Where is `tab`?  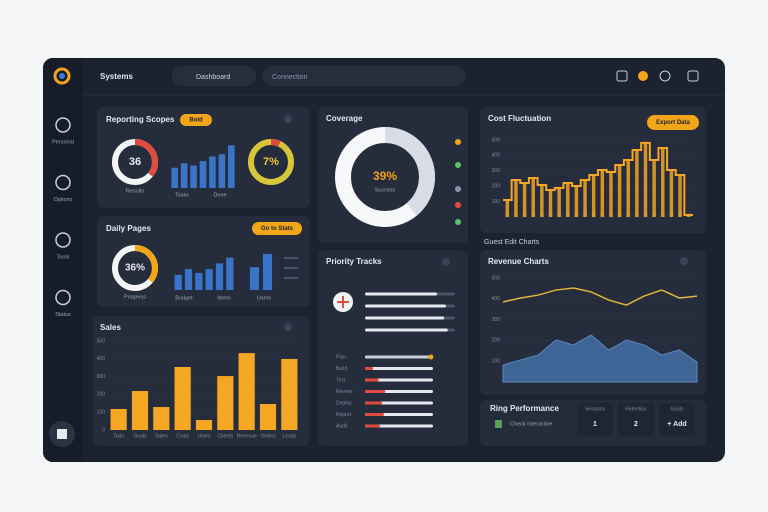 tab is located at coordinates (214, 76).